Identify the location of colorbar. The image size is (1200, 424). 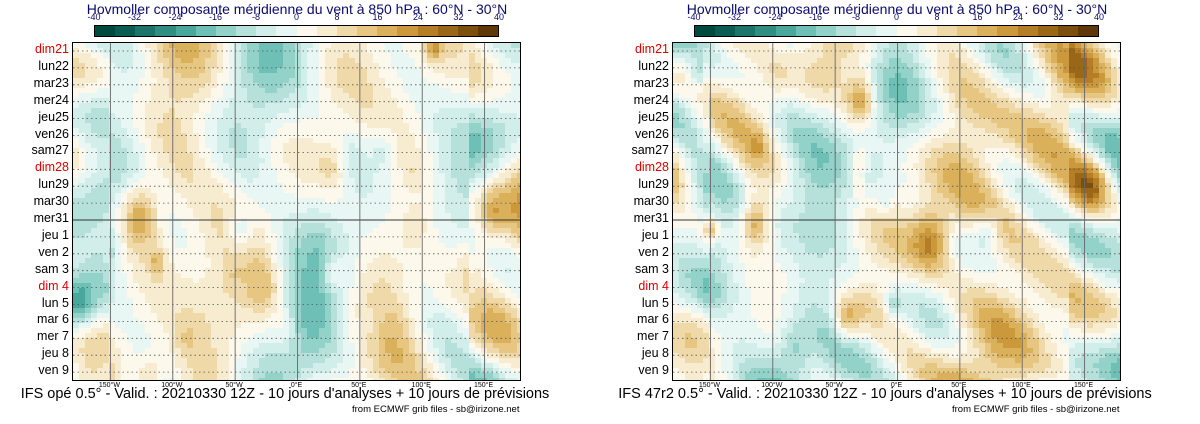
(296, 31).